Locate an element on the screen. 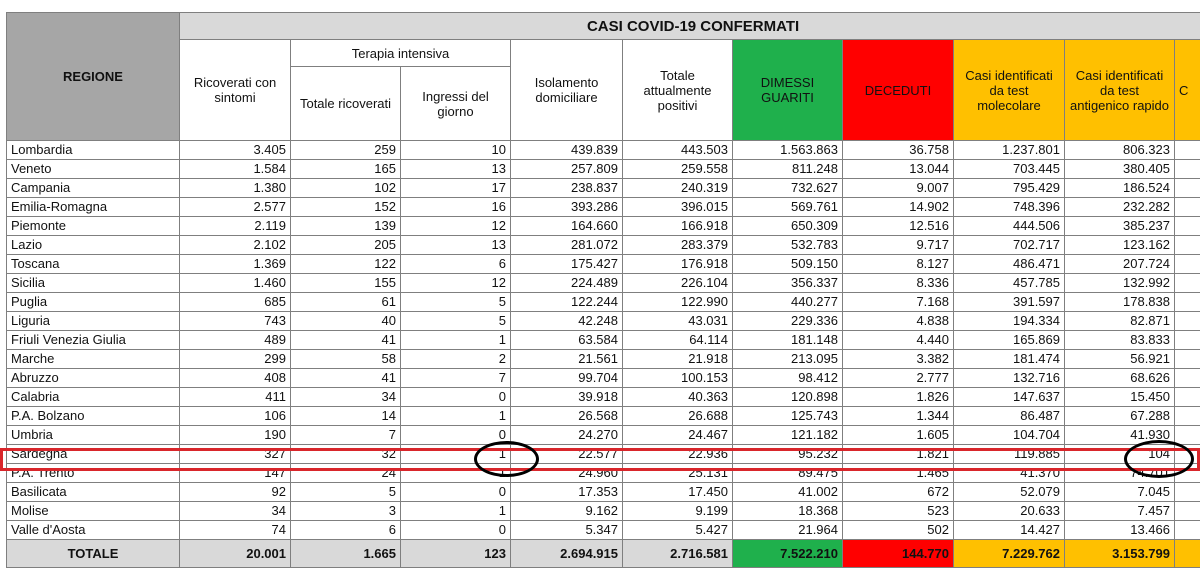 The image size is (1200, 587). table-cell: 106 is located at coordinates (235, 416).